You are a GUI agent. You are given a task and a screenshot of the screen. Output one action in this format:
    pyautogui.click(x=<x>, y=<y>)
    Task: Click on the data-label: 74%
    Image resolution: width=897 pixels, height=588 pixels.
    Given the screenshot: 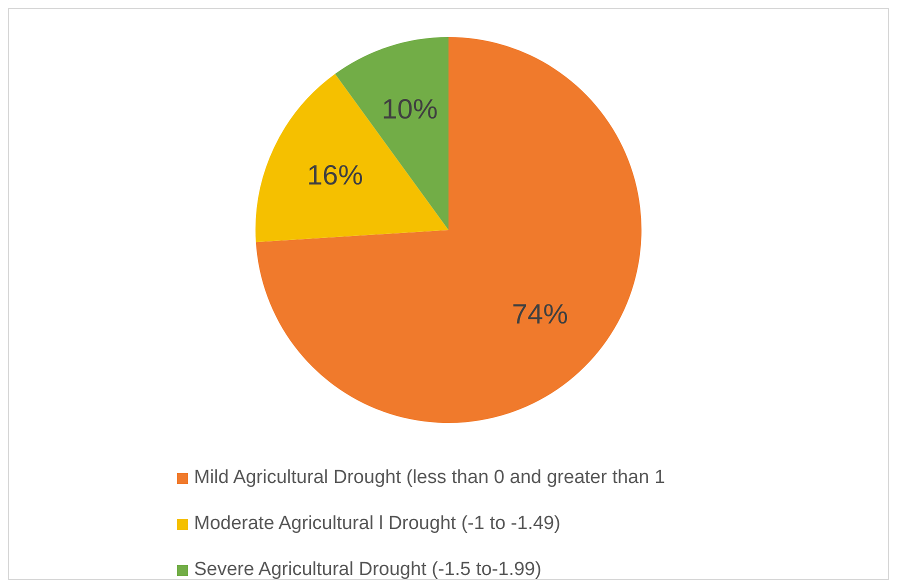 What is the action you would take?
    pyautogui.click(x=540, y=314)
    